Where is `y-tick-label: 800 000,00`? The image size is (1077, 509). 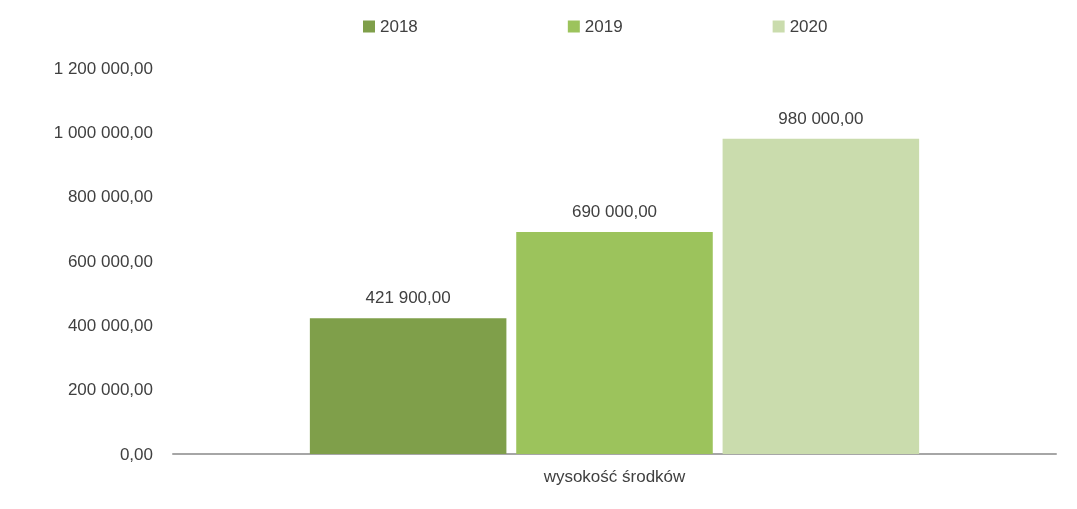 y-tick-label: 800 000,00 is located at coordinates (110, 197).